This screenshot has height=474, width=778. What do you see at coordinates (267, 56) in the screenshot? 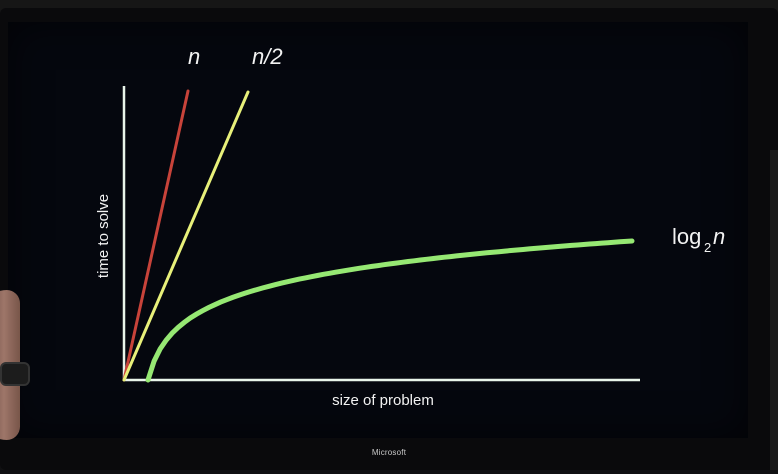
I see `series-label-n-half: n/2` at bounding box center [267, 56].